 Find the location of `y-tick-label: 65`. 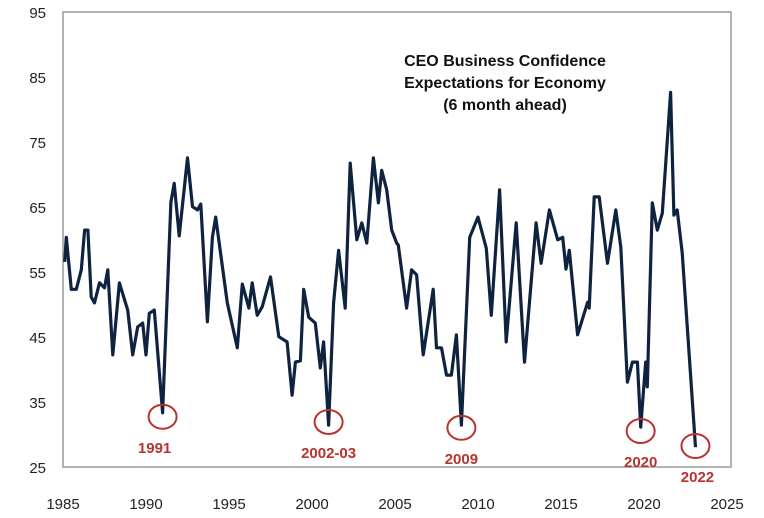

y-tick-label: 65 is located at coordinates (37, 208).